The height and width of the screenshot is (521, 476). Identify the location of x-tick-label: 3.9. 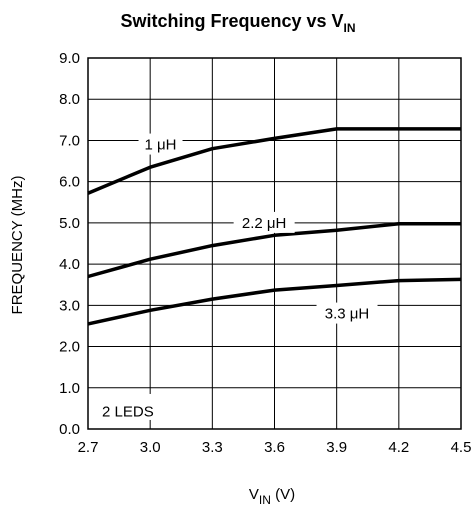
(336, 447).